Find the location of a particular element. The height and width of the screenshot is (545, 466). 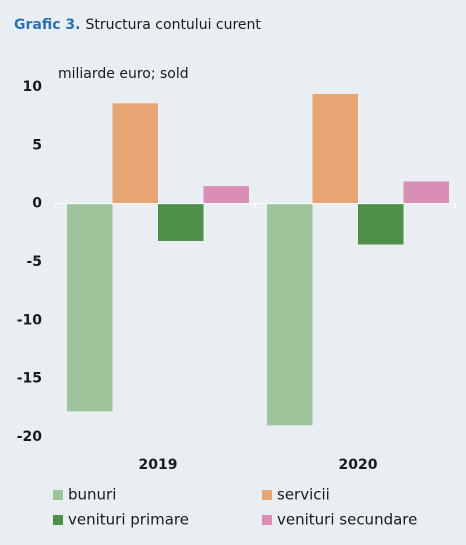

legend-label: bunuri is located at coordinates (92, 495).